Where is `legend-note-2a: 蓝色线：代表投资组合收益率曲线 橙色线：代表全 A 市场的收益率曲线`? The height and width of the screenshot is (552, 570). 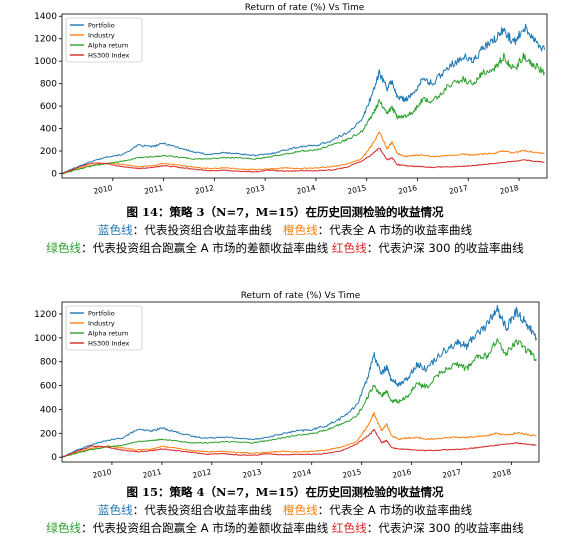
legend-note-2a: 蓝色线：代表投资组合收益率曲线 橙色线：代表全 A 市场的收益率曲线 is located at coordinates (285, 510).